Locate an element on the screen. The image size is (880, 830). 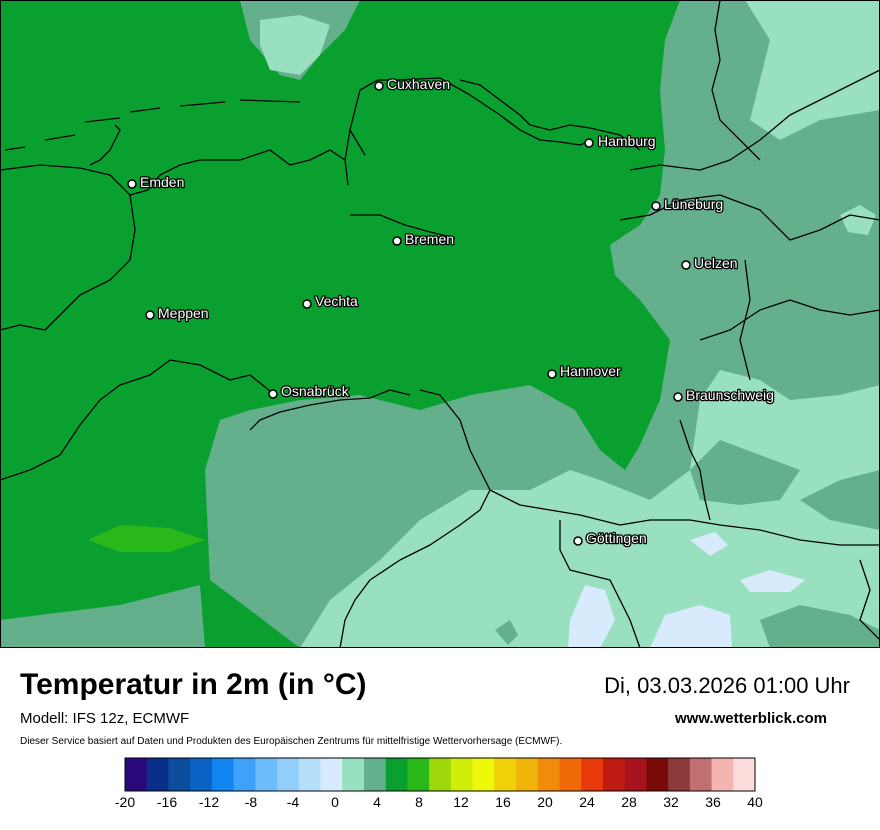
legend-tick-label: -4 is located at coordinates (293, 802).